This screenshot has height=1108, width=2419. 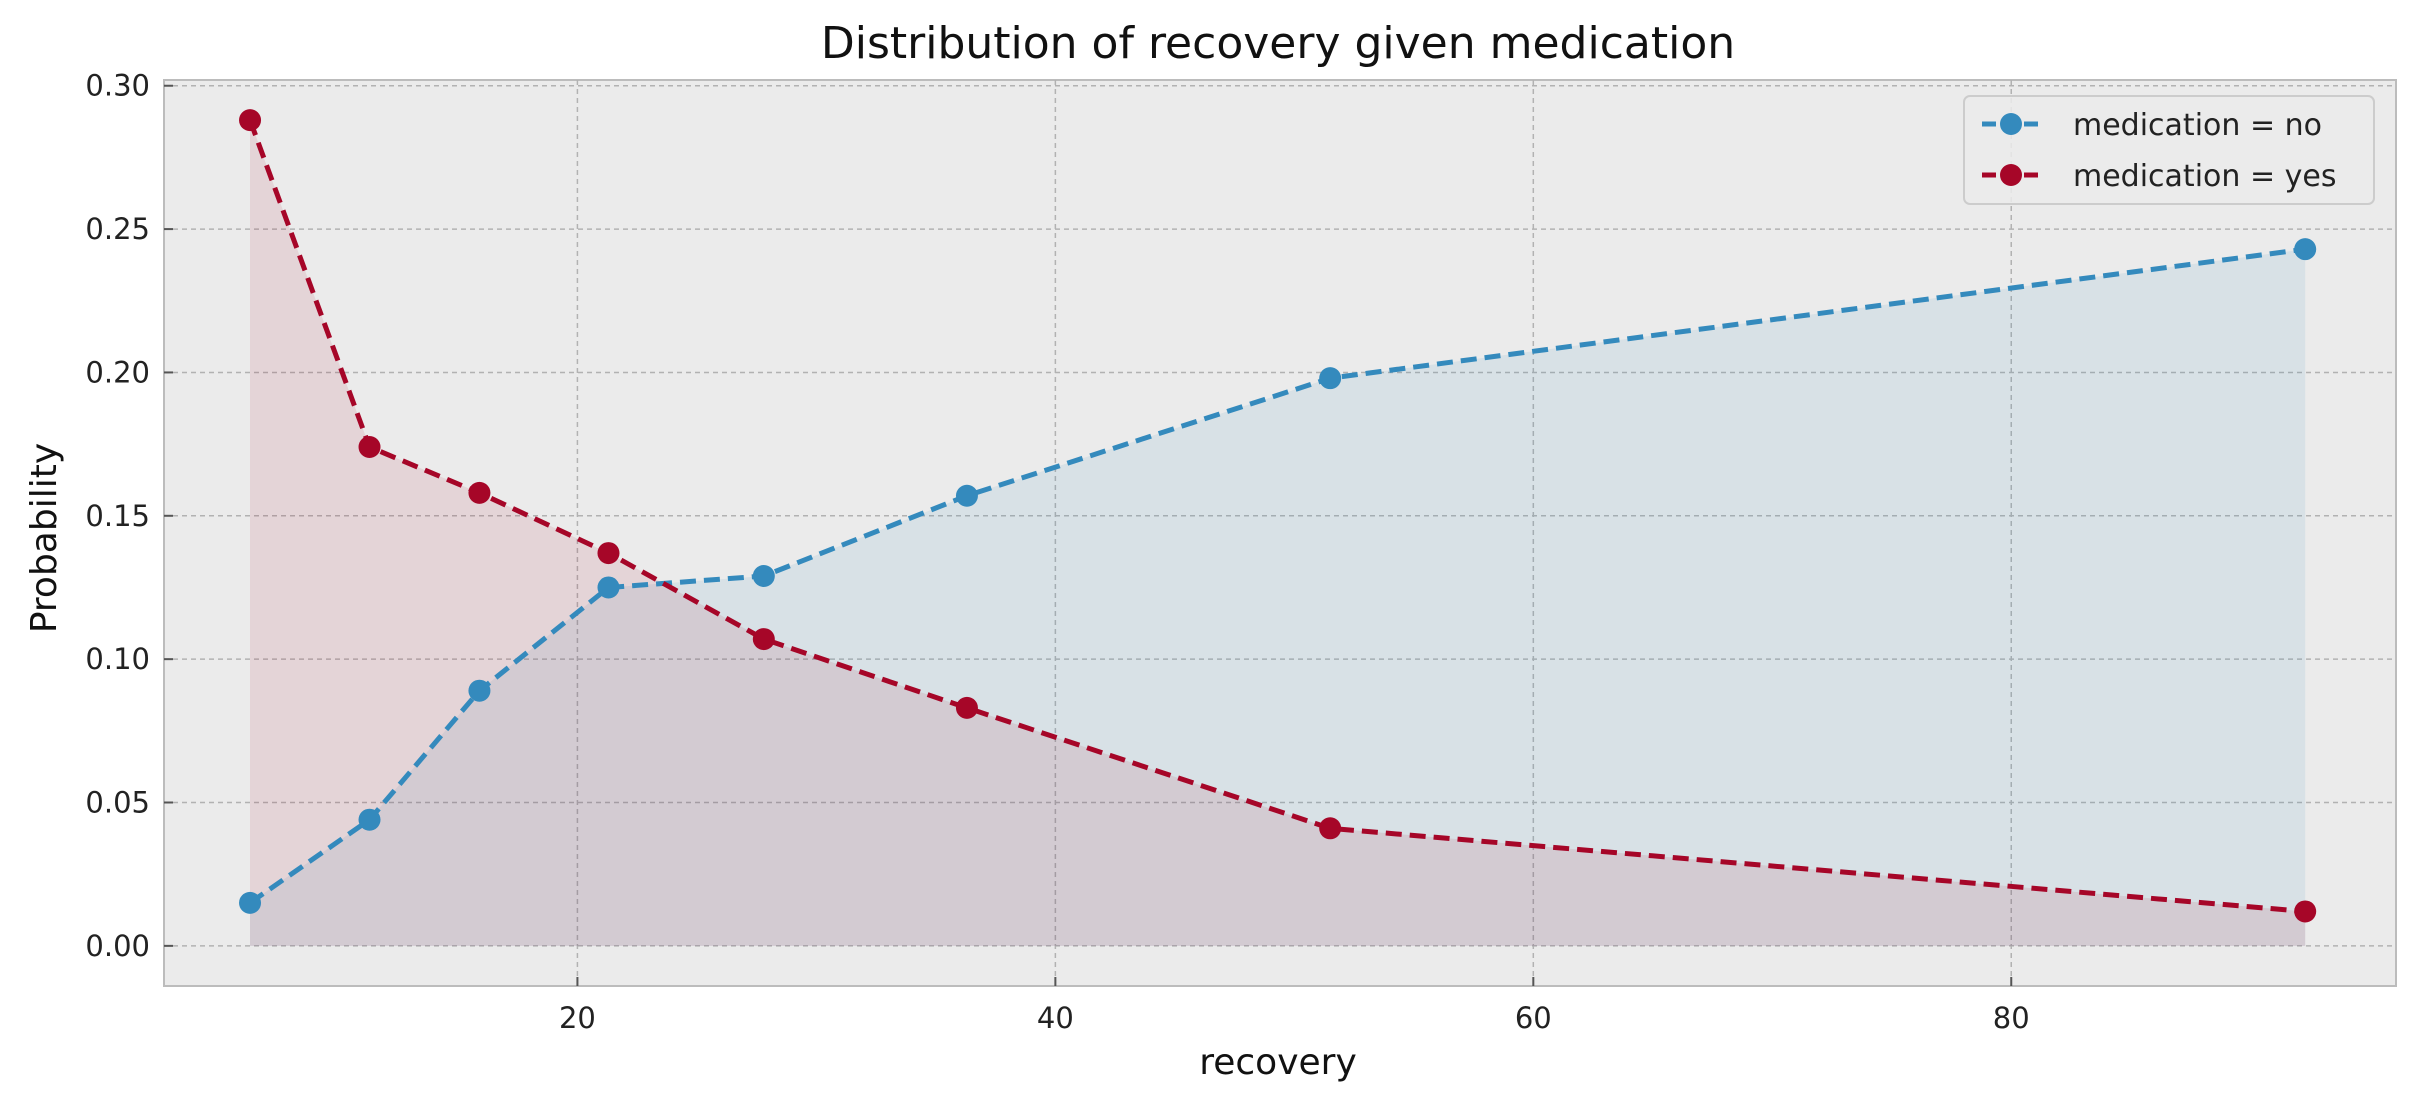 I want to click on y-axis-ticks: 0.00 0.05 0.10 0.15 0.20 0.25 0.30, so click(x=129, y=516).